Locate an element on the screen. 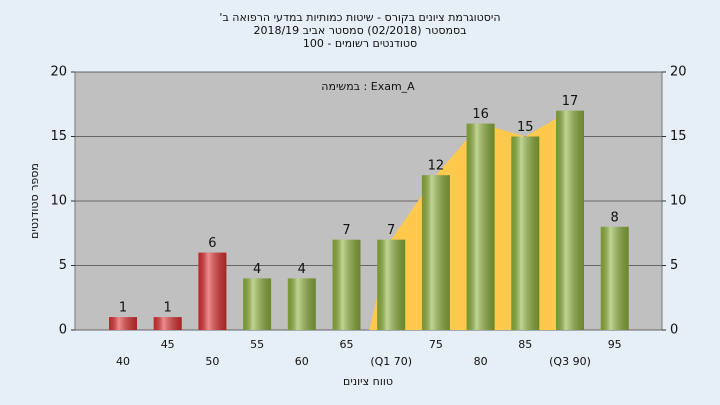 This screenshot has height=405, width=720. annotation: במשימה : Exam_A is located at coordinates (368, 86).